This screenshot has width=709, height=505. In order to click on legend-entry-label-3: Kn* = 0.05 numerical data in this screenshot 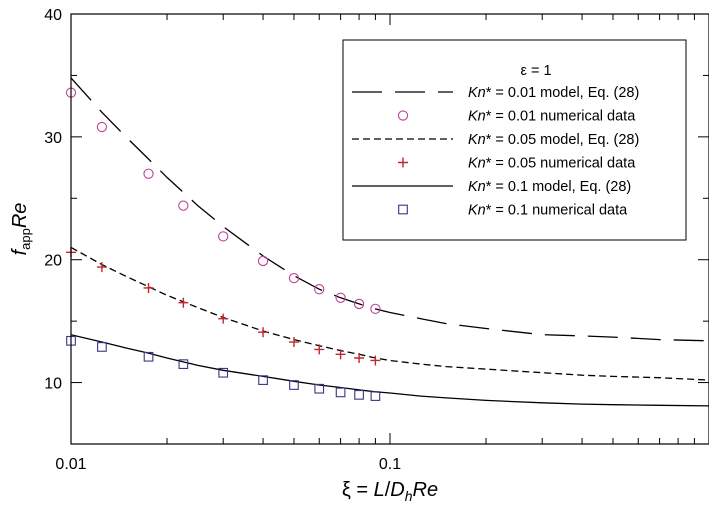, I will do `click(552, 164)`.